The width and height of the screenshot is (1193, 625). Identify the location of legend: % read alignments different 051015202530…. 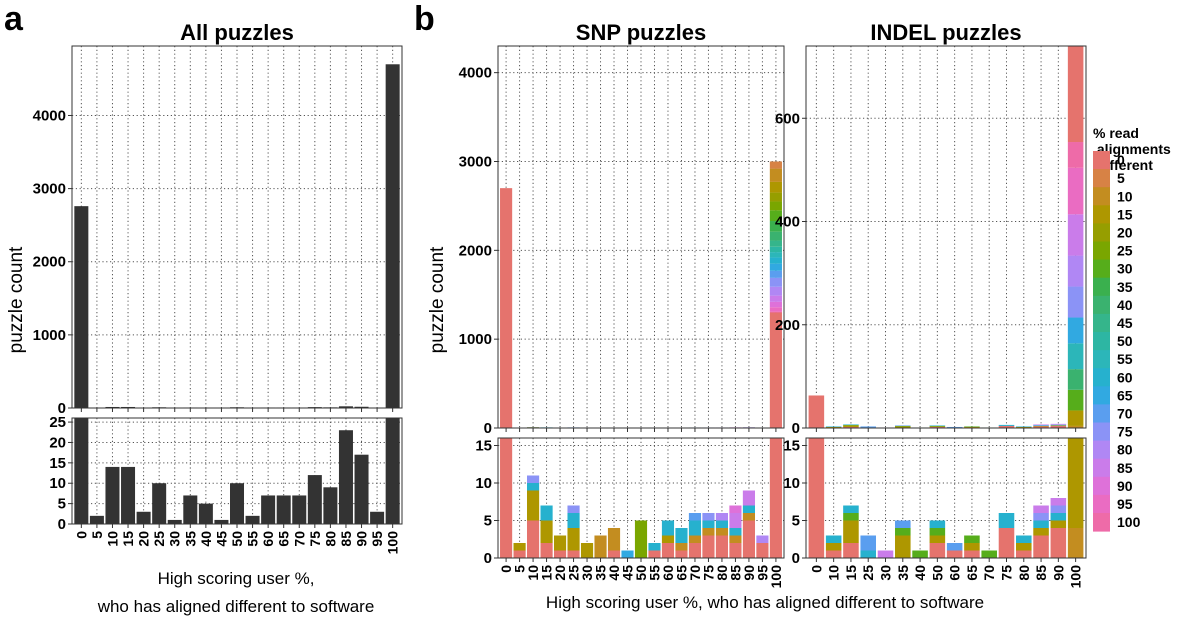
(1132, 328).